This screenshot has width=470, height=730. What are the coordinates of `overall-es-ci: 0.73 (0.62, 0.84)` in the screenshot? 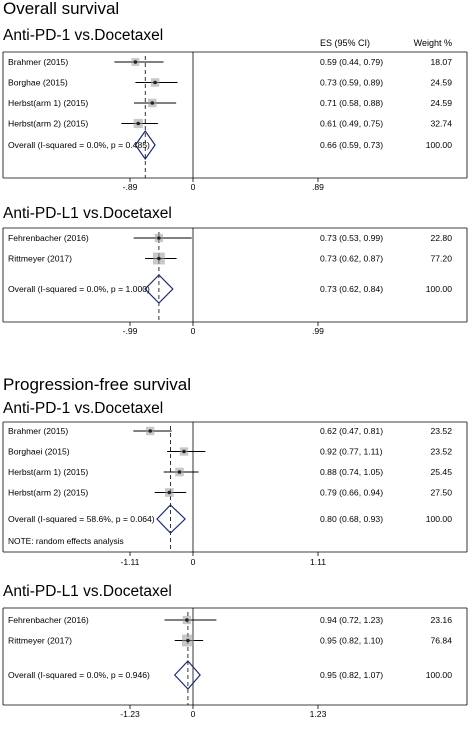 It's located at (351, 289).